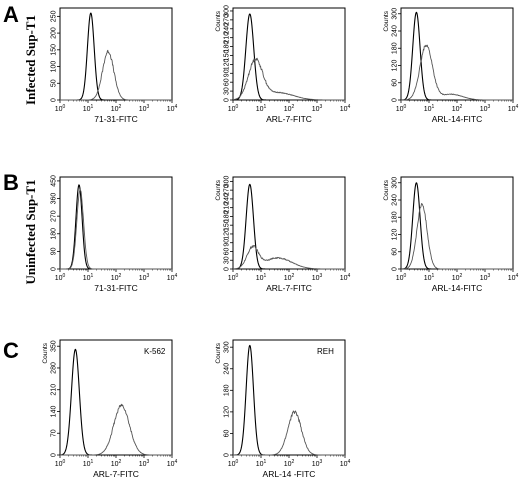 The height and width of the screenshot is (477, 520). Describe the element at coordinates (227, 91) in the screenshot. I see `y-tick-label: 30` at that location.